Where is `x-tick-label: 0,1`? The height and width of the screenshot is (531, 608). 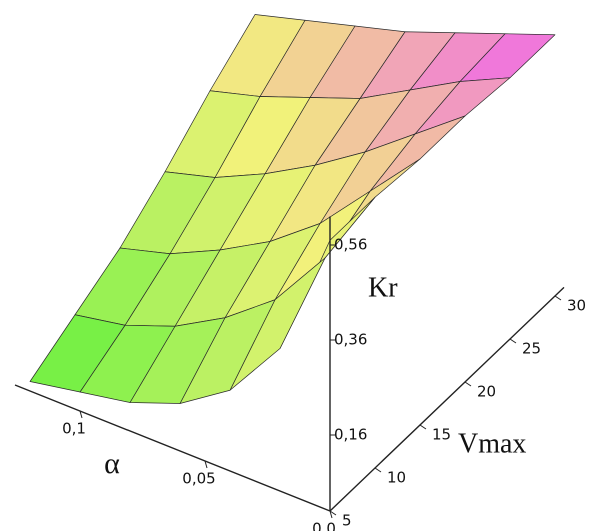
x-tick-label: 0,1 is located at coordinates (74, 429).